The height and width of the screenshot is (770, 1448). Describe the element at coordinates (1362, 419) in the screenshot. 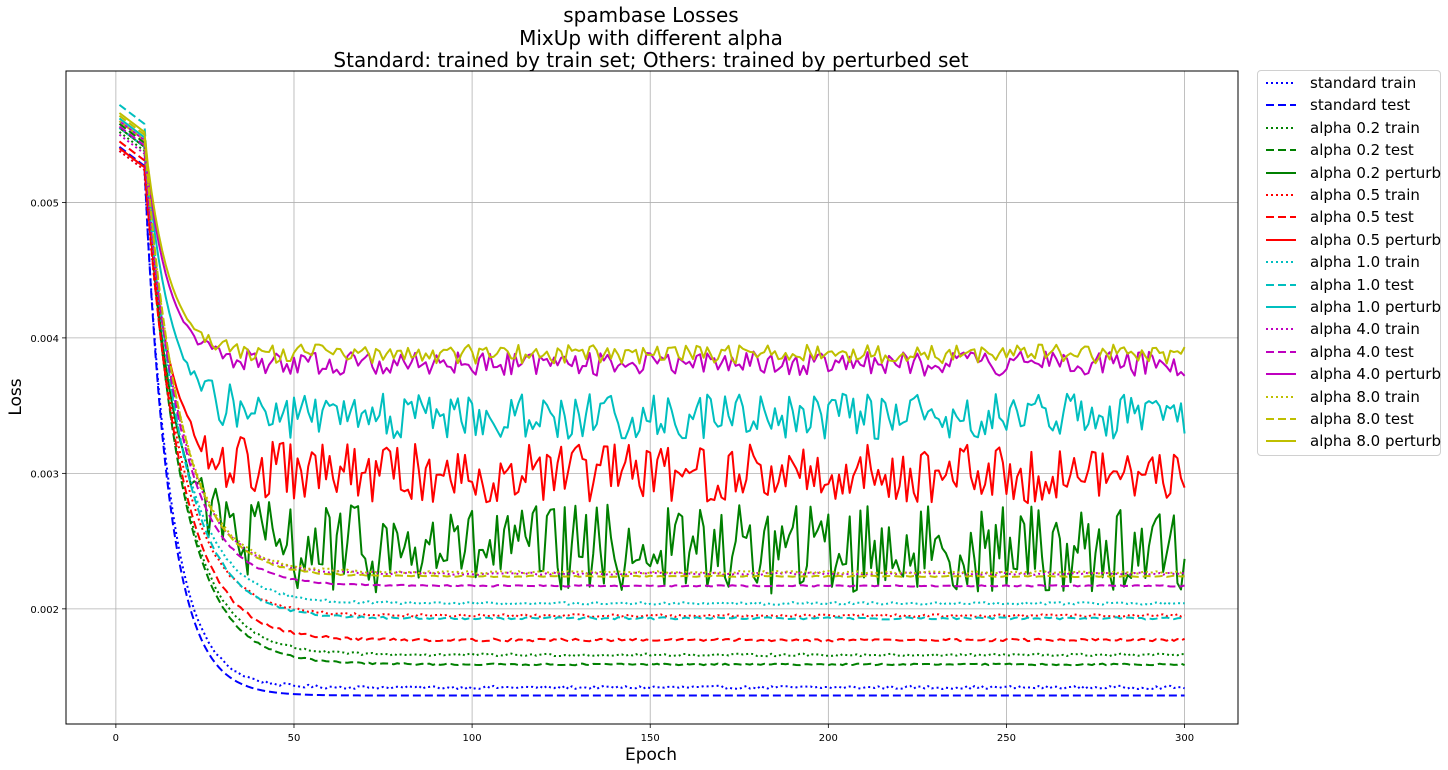

I see `legend-label: alpha 8.0 test` at that location.